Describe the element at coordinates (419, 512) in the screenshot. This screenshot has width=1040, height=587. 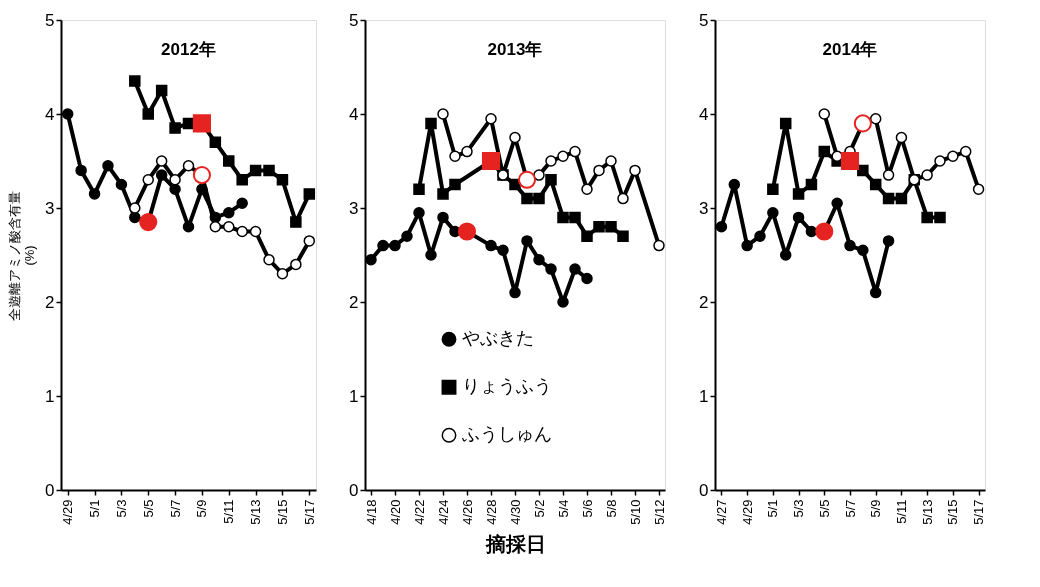
I see `x-tick-label: 4/22` at that location.